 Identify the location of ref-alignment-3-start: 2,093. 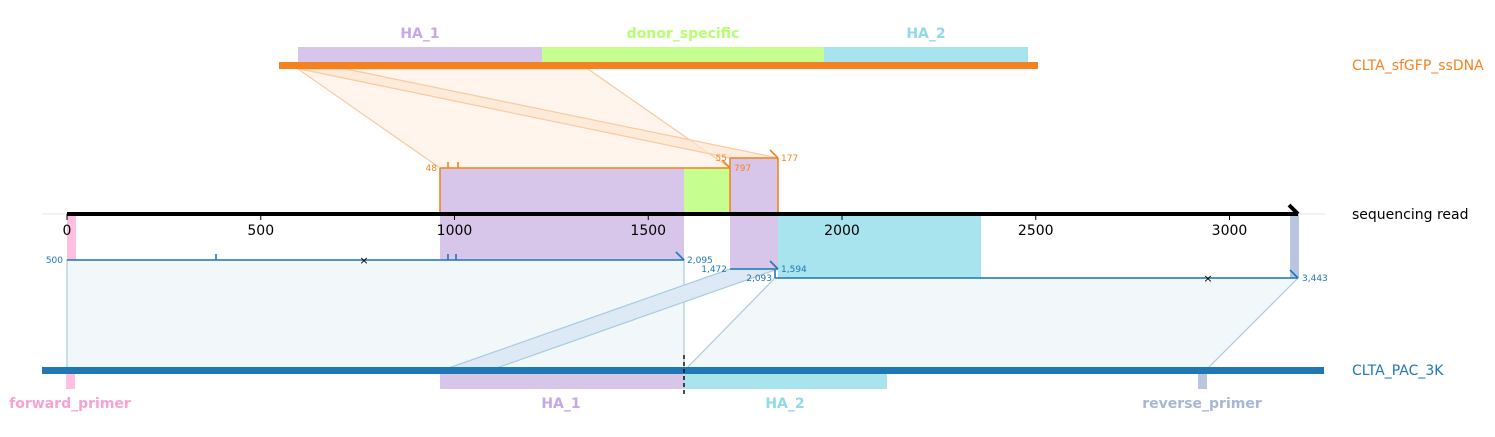
(759, 279).